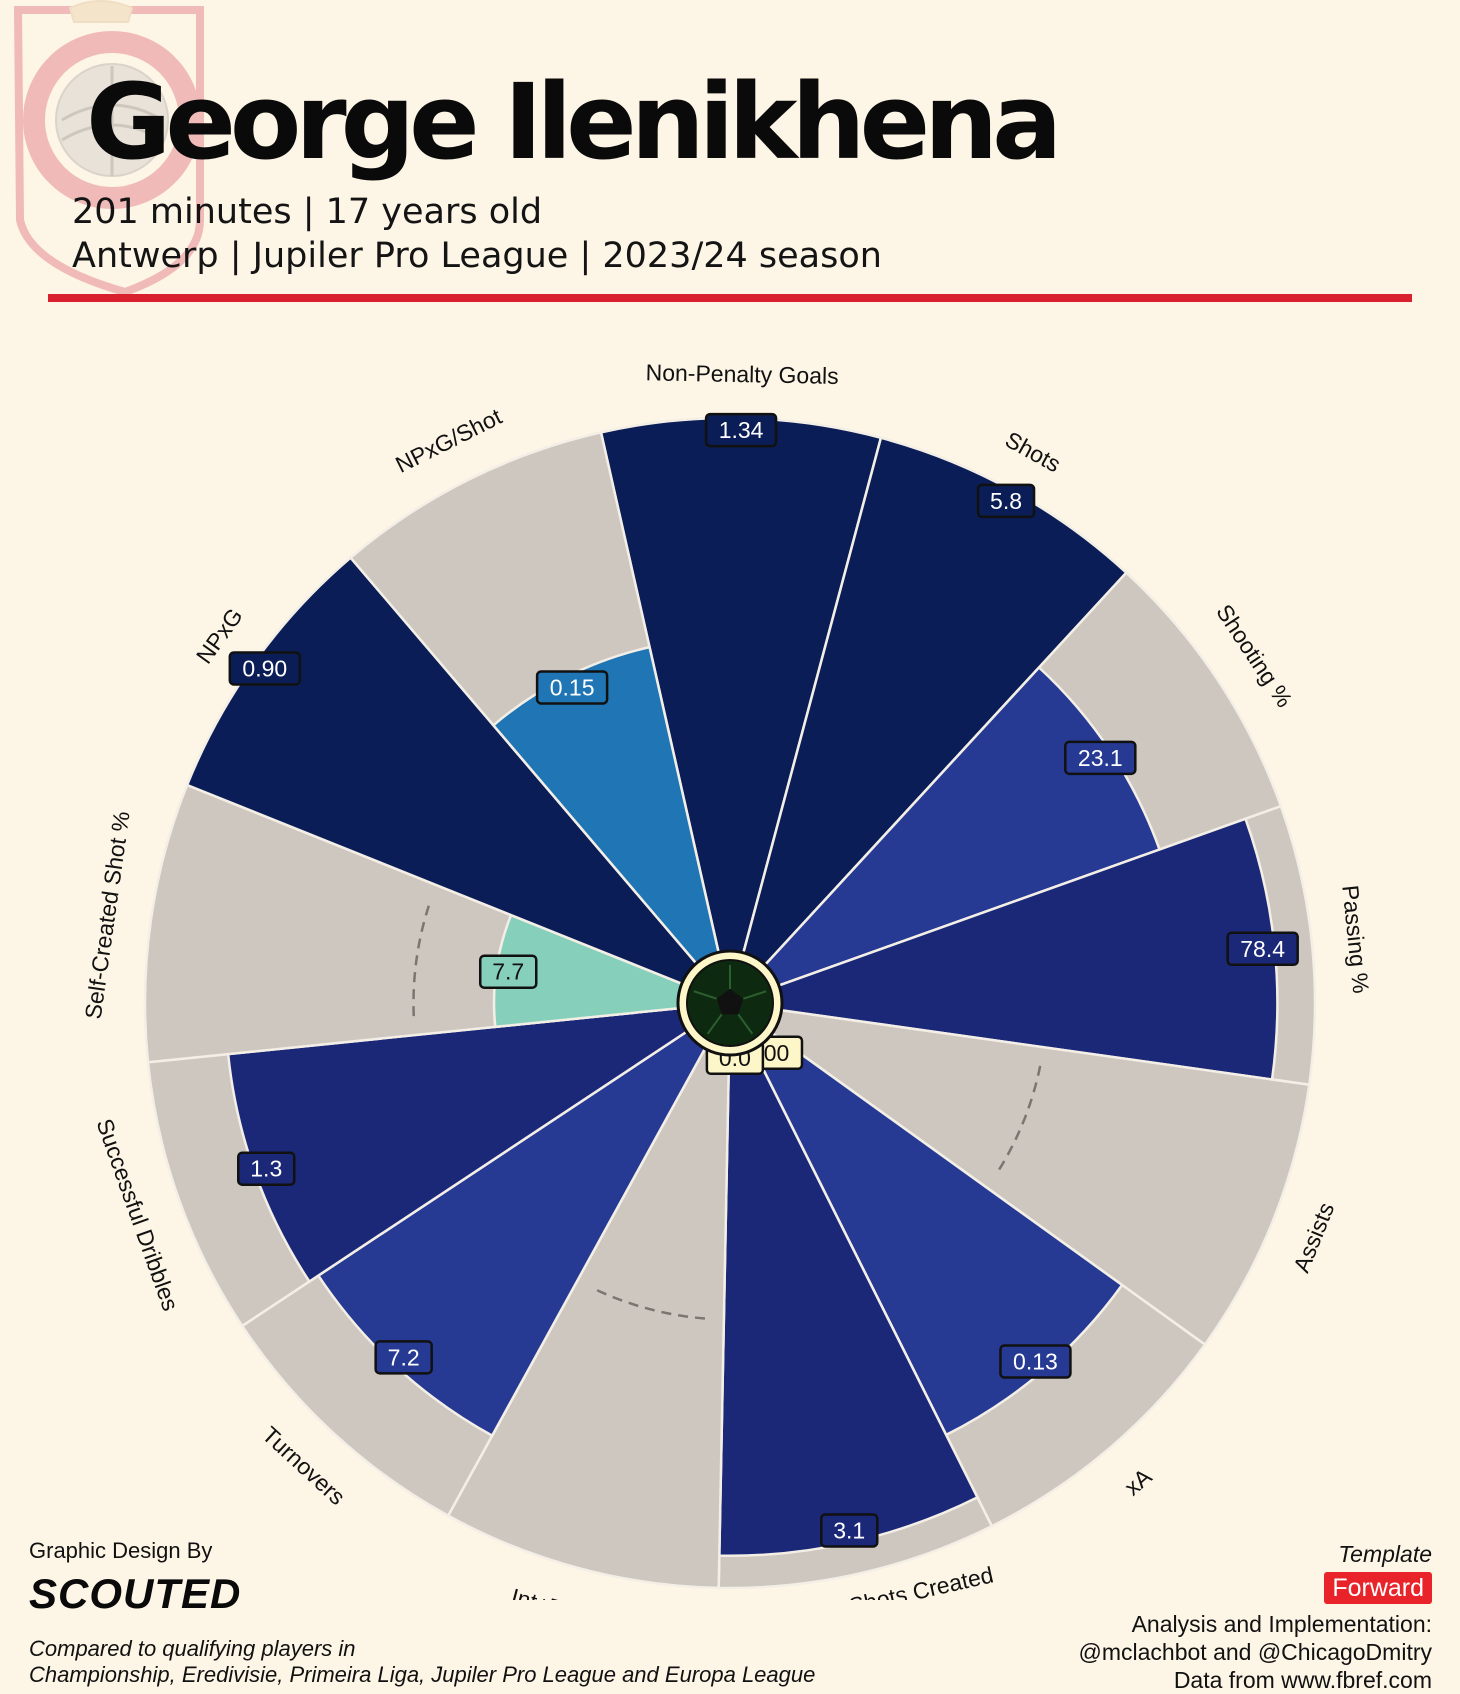 The height and width of the screenshot is (1694, 1460). I want to click on metric-label: Passing %, so click(1355, 939).